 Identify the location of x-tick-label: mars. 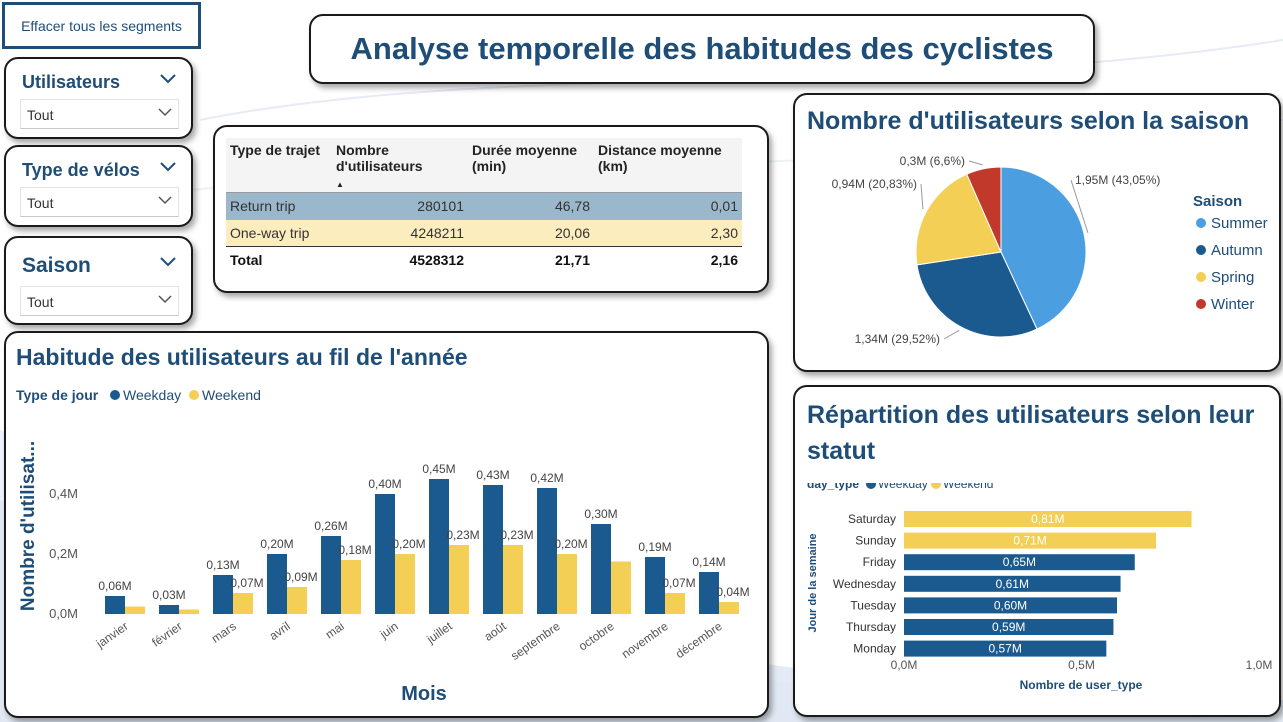
(224, 632).